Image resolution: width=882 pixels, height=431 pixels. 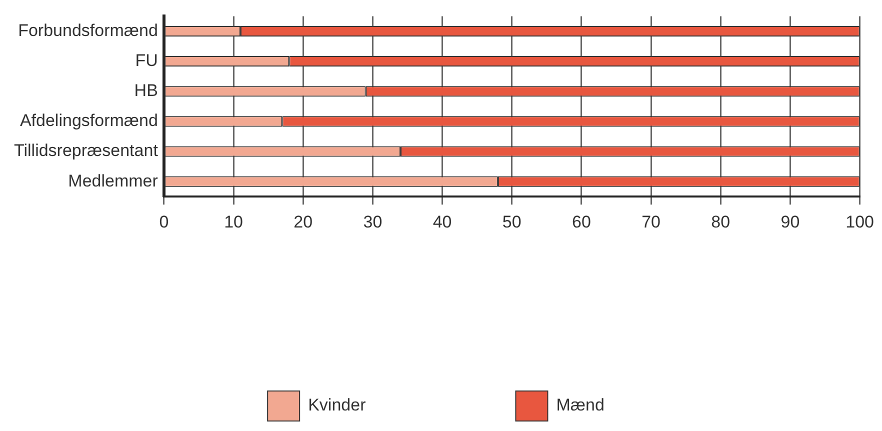 I want to click on x-tick-label: 90, so click(x=790, y=222).